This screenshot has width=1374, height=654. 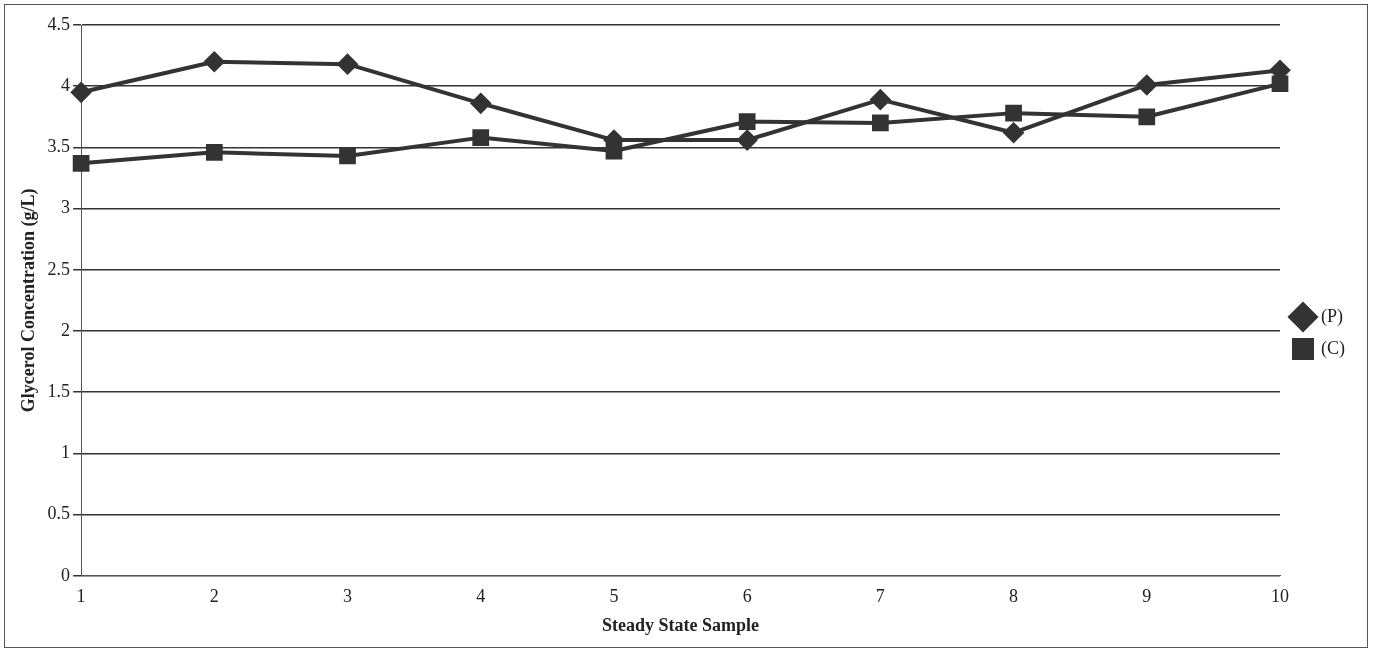 What do you see at coordinates (1332, 316) in the screenshot?
I see `legend-label: (P)` at bounding box center [1332, 316].